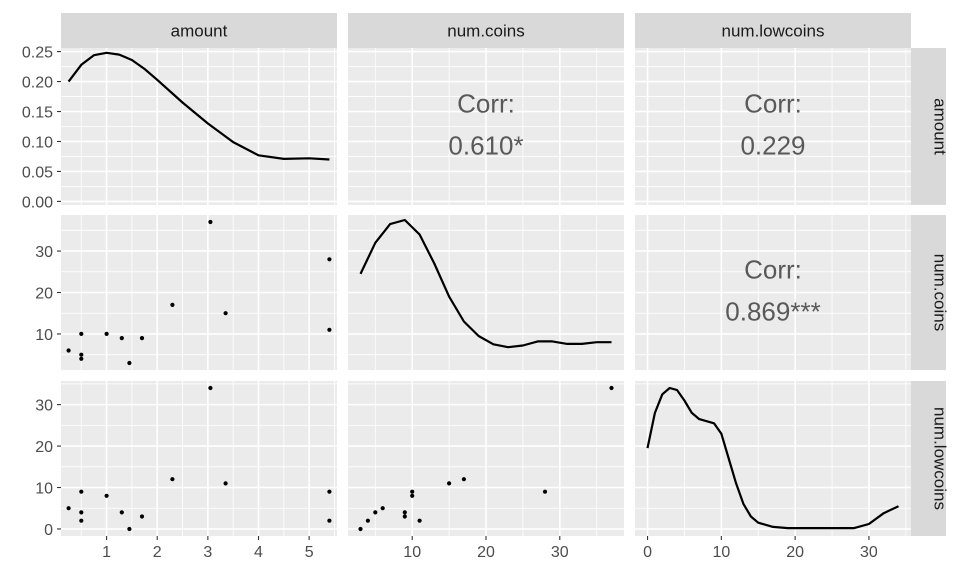 This screenshot has width=960, height=576. Describe the element at coordinates (37, 83) in the screenshot. I see `y-tick-label: 0.20` at that location.